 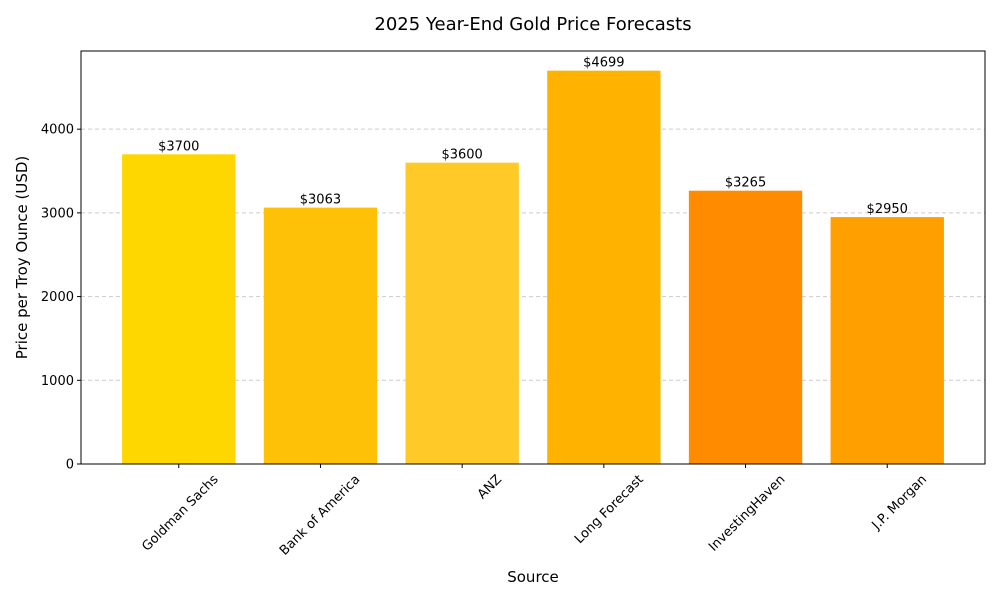 What do you see at coordinates (320, 515) in the screenshot?
I see `x-tick-label: Bank of America` at bounding box center [320, 515].